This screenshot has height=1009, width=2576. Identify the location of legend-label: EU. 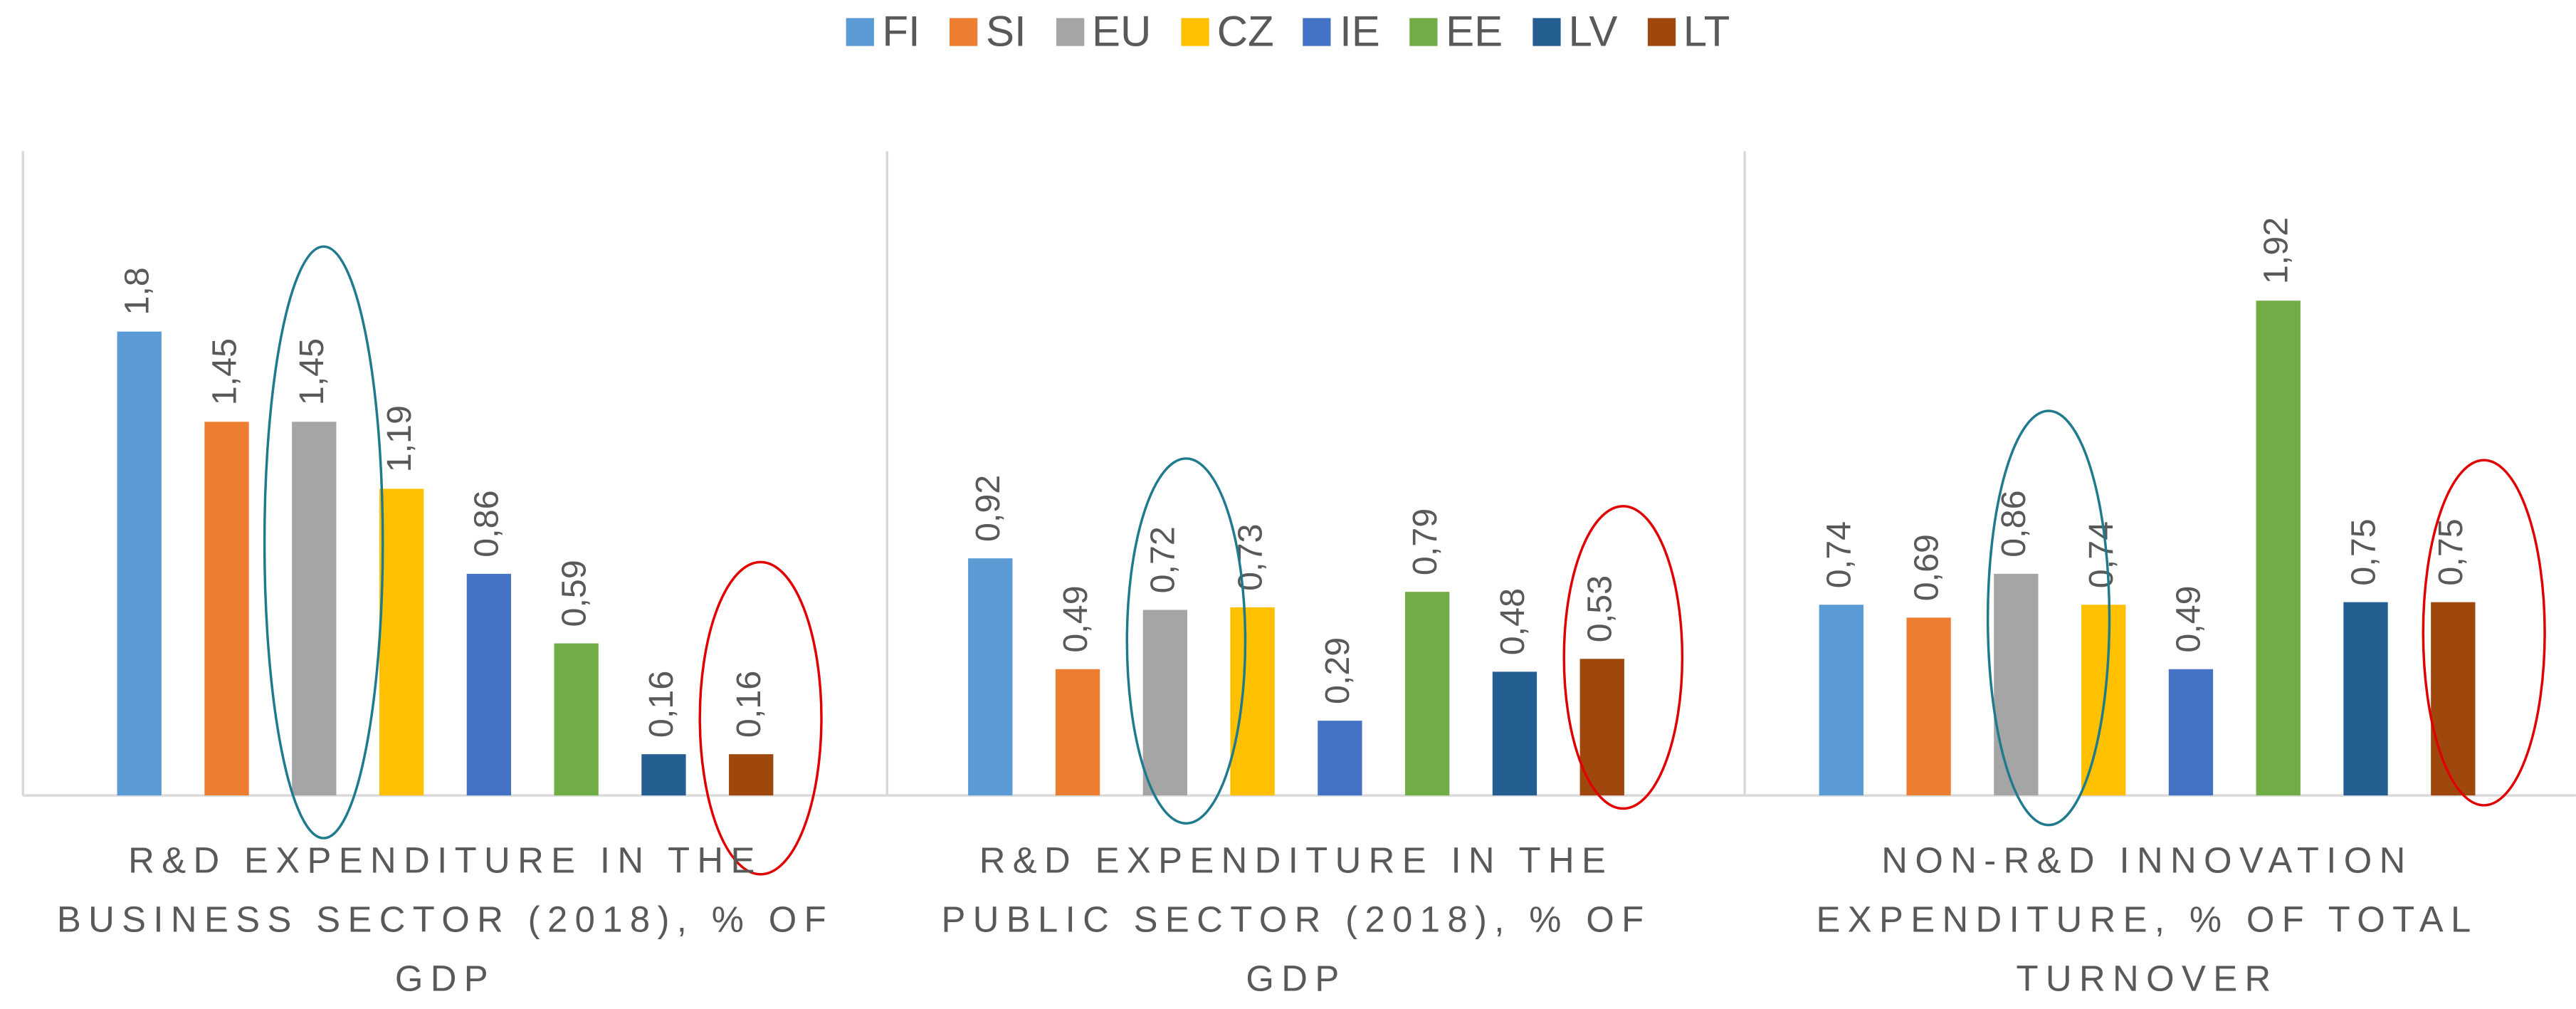
(1122, 31).